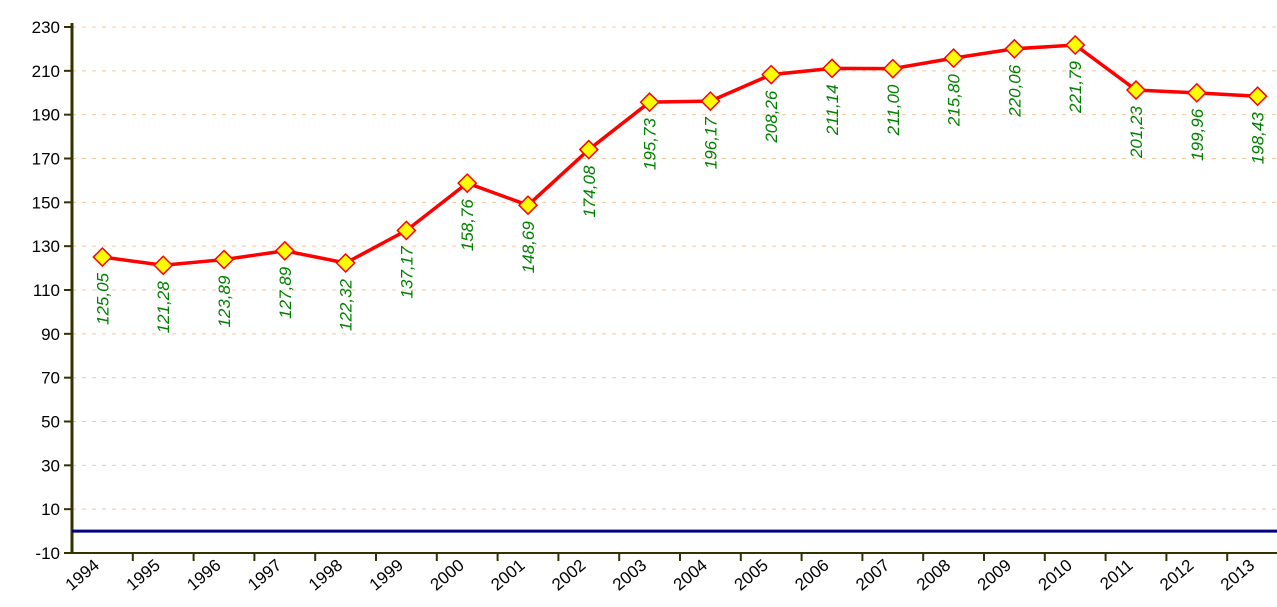  I want to click on y-tick-label: -10, so click(47, 553).